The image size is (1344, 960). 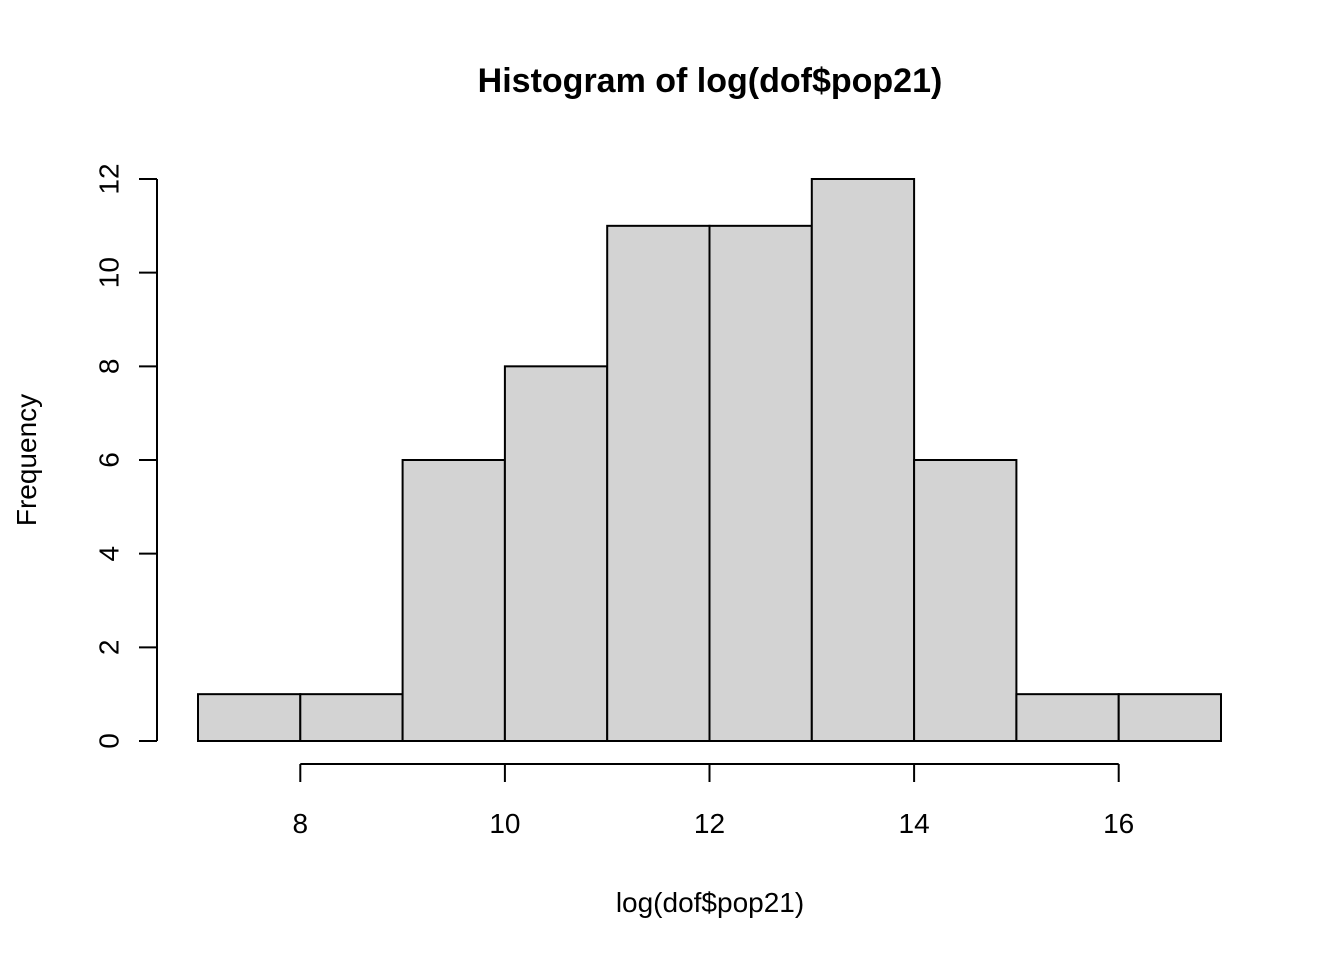 What do you see at coordinates (914, 823) in the screenshot?
I see `x-tick-label-14: 14` at bounding box center [914, 823].